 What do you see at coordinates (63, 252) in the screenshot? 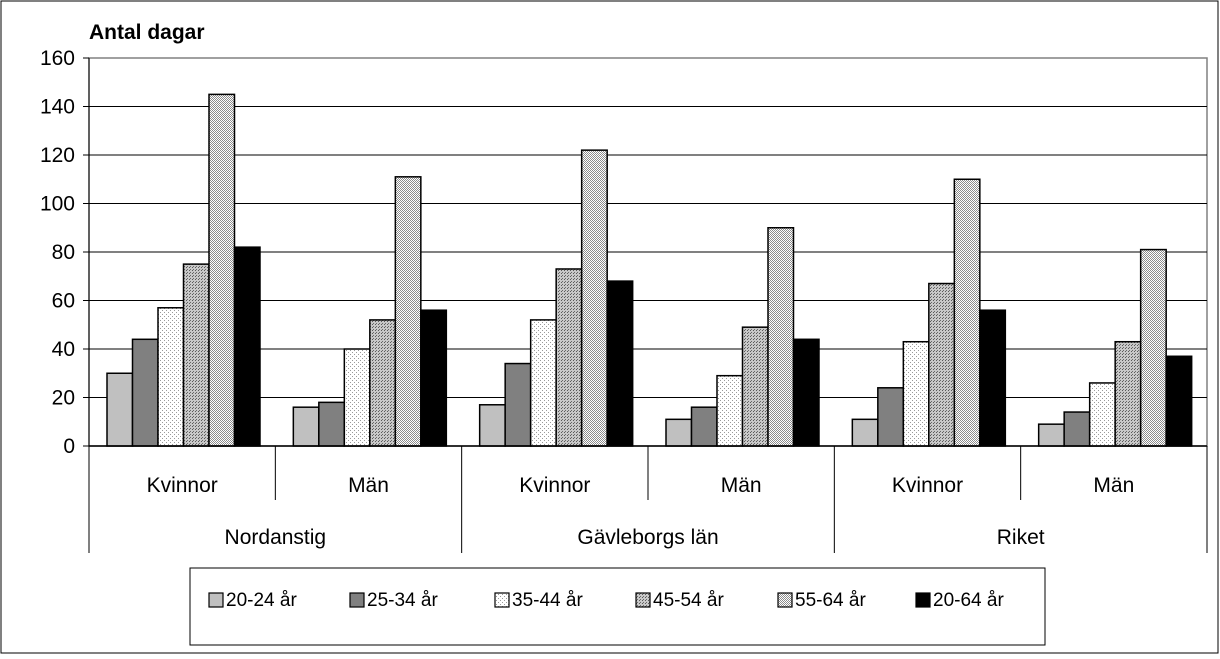
I see `y-tick-label: 80` at bounding box center [63, 252].